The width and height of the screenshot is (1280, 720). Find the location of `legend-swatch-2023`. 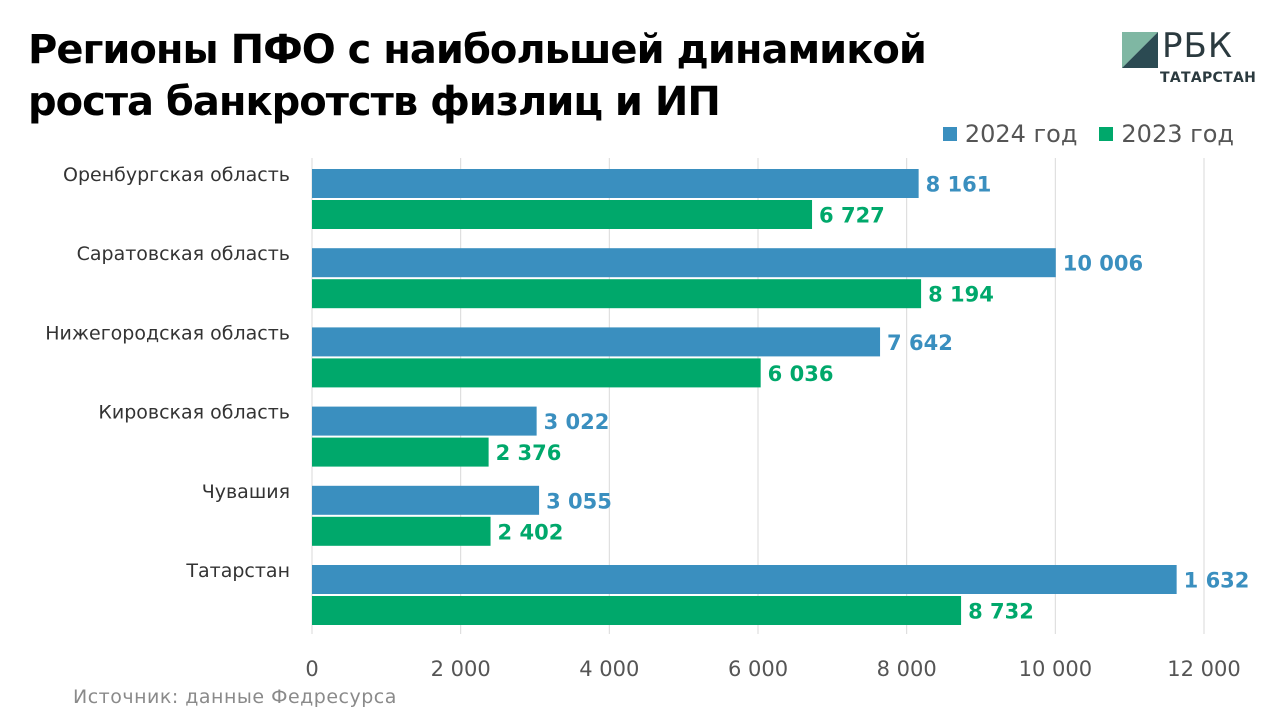

legend-swatch-2023 is located at coordinates (1106, 134).